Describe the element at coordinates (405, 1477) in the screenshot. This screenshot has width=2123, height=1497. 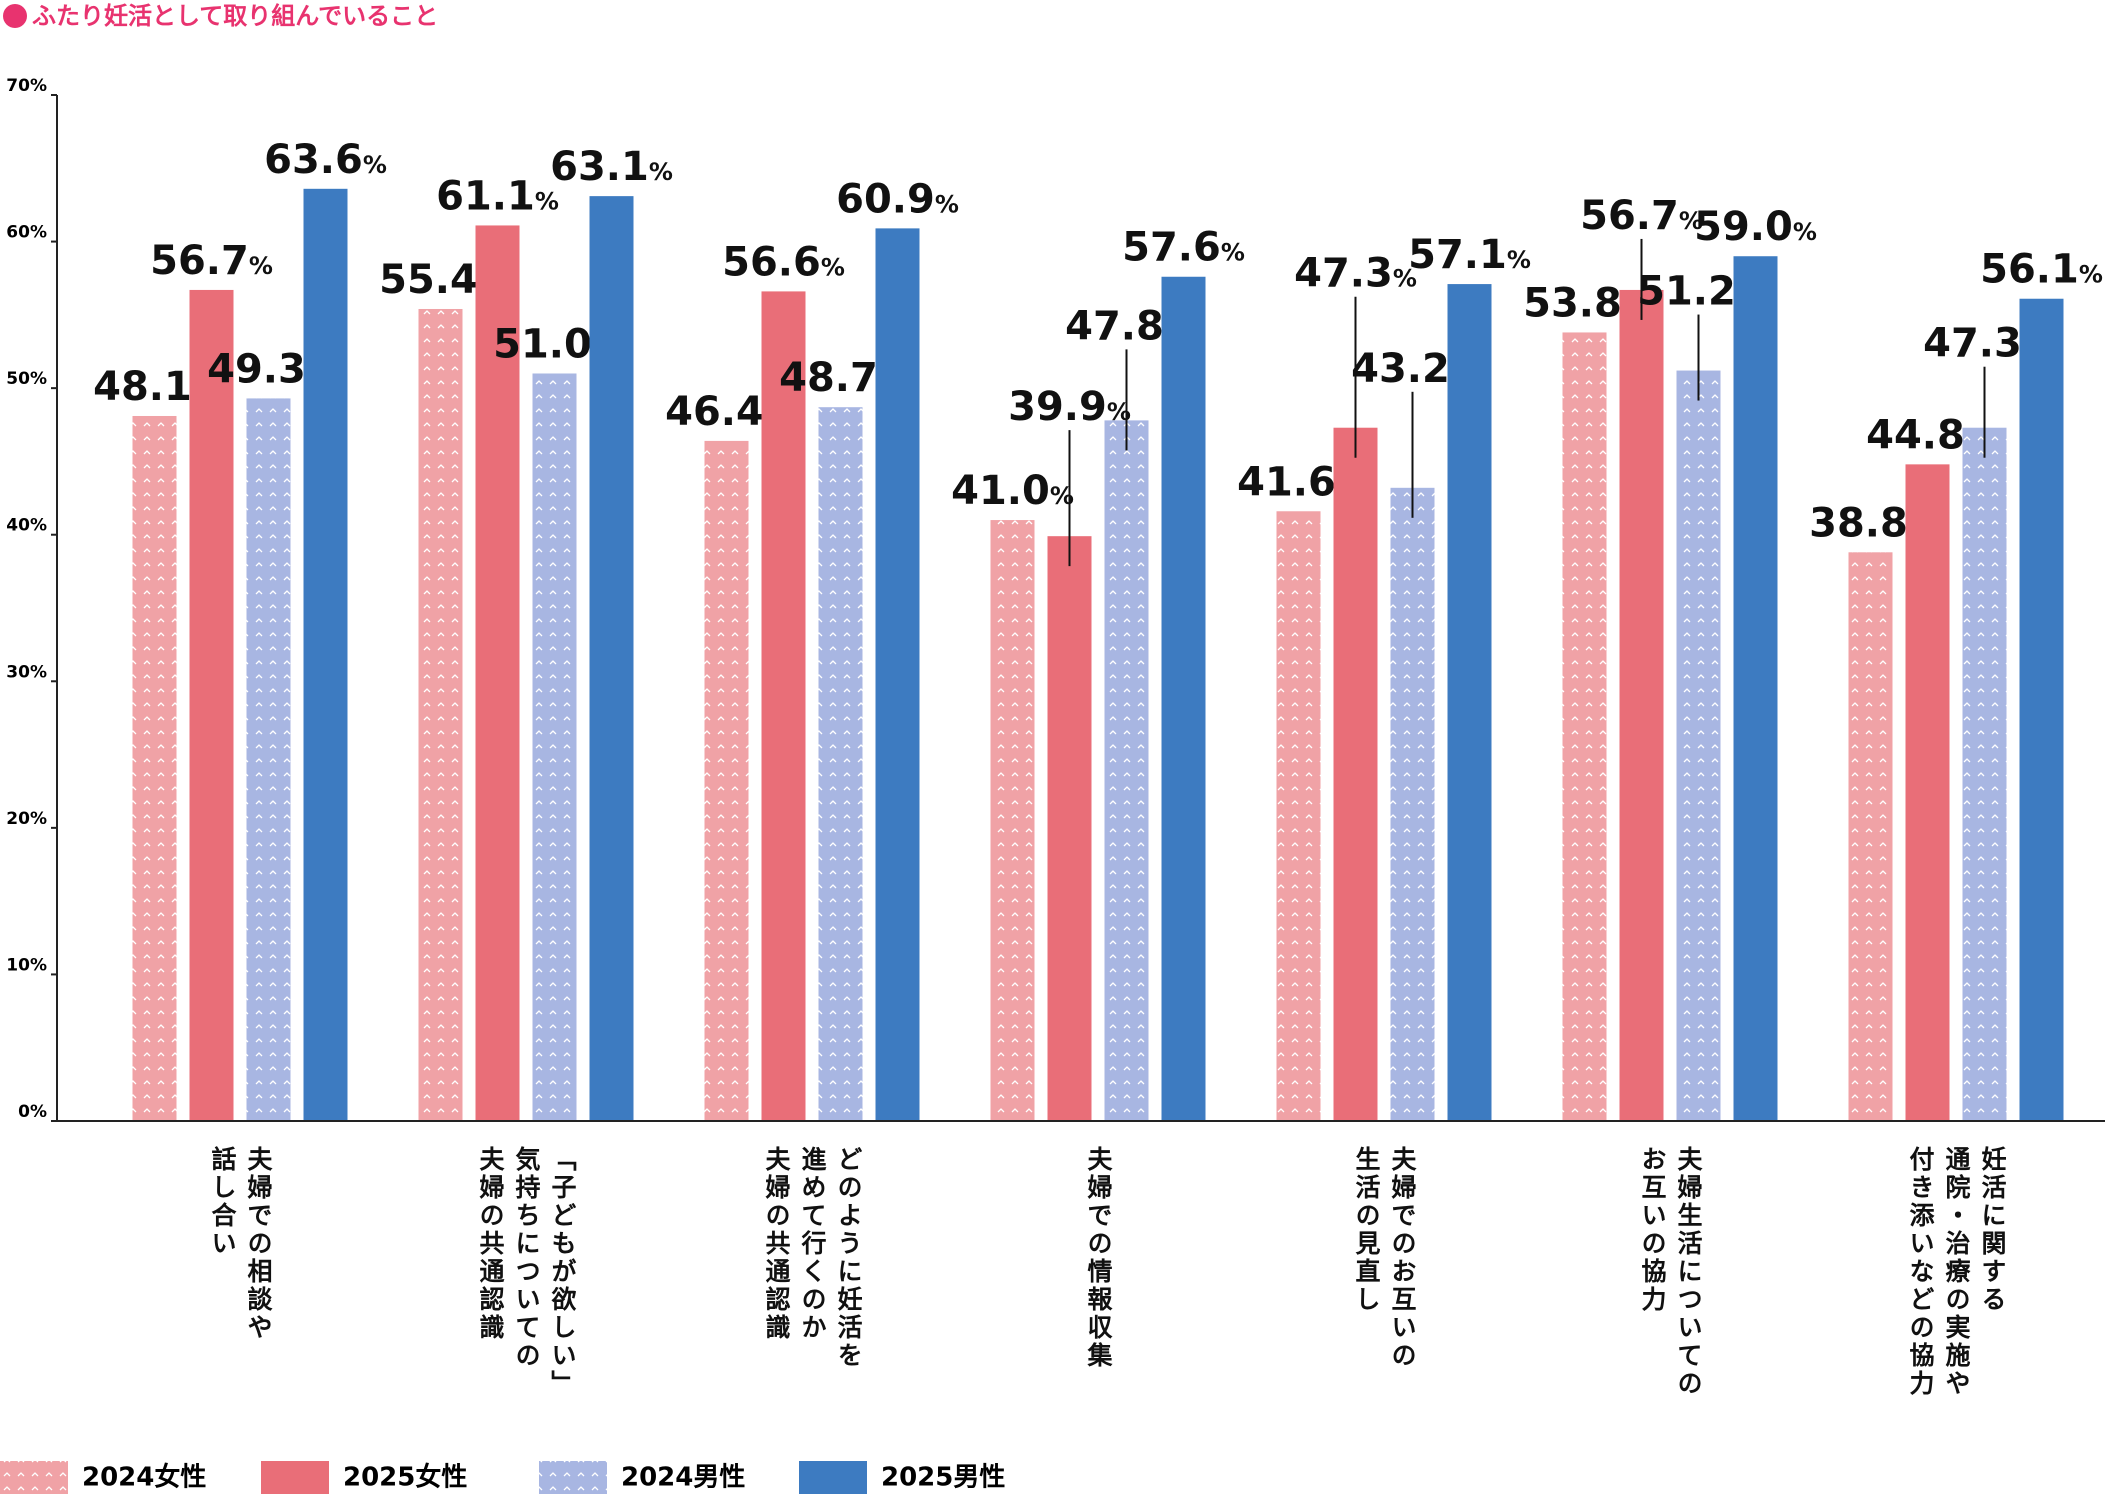
I see `legend-label: 2025女性` at that location.